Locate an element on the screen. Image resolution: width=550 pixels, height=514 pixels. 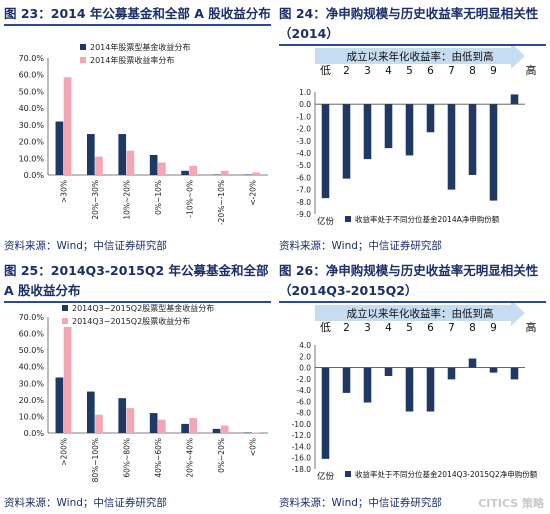
chart-title: 图 26：净申购规模与历史收益率无明显相关性（2014Q3-2015Q2） is located at coordinates (409, 280).